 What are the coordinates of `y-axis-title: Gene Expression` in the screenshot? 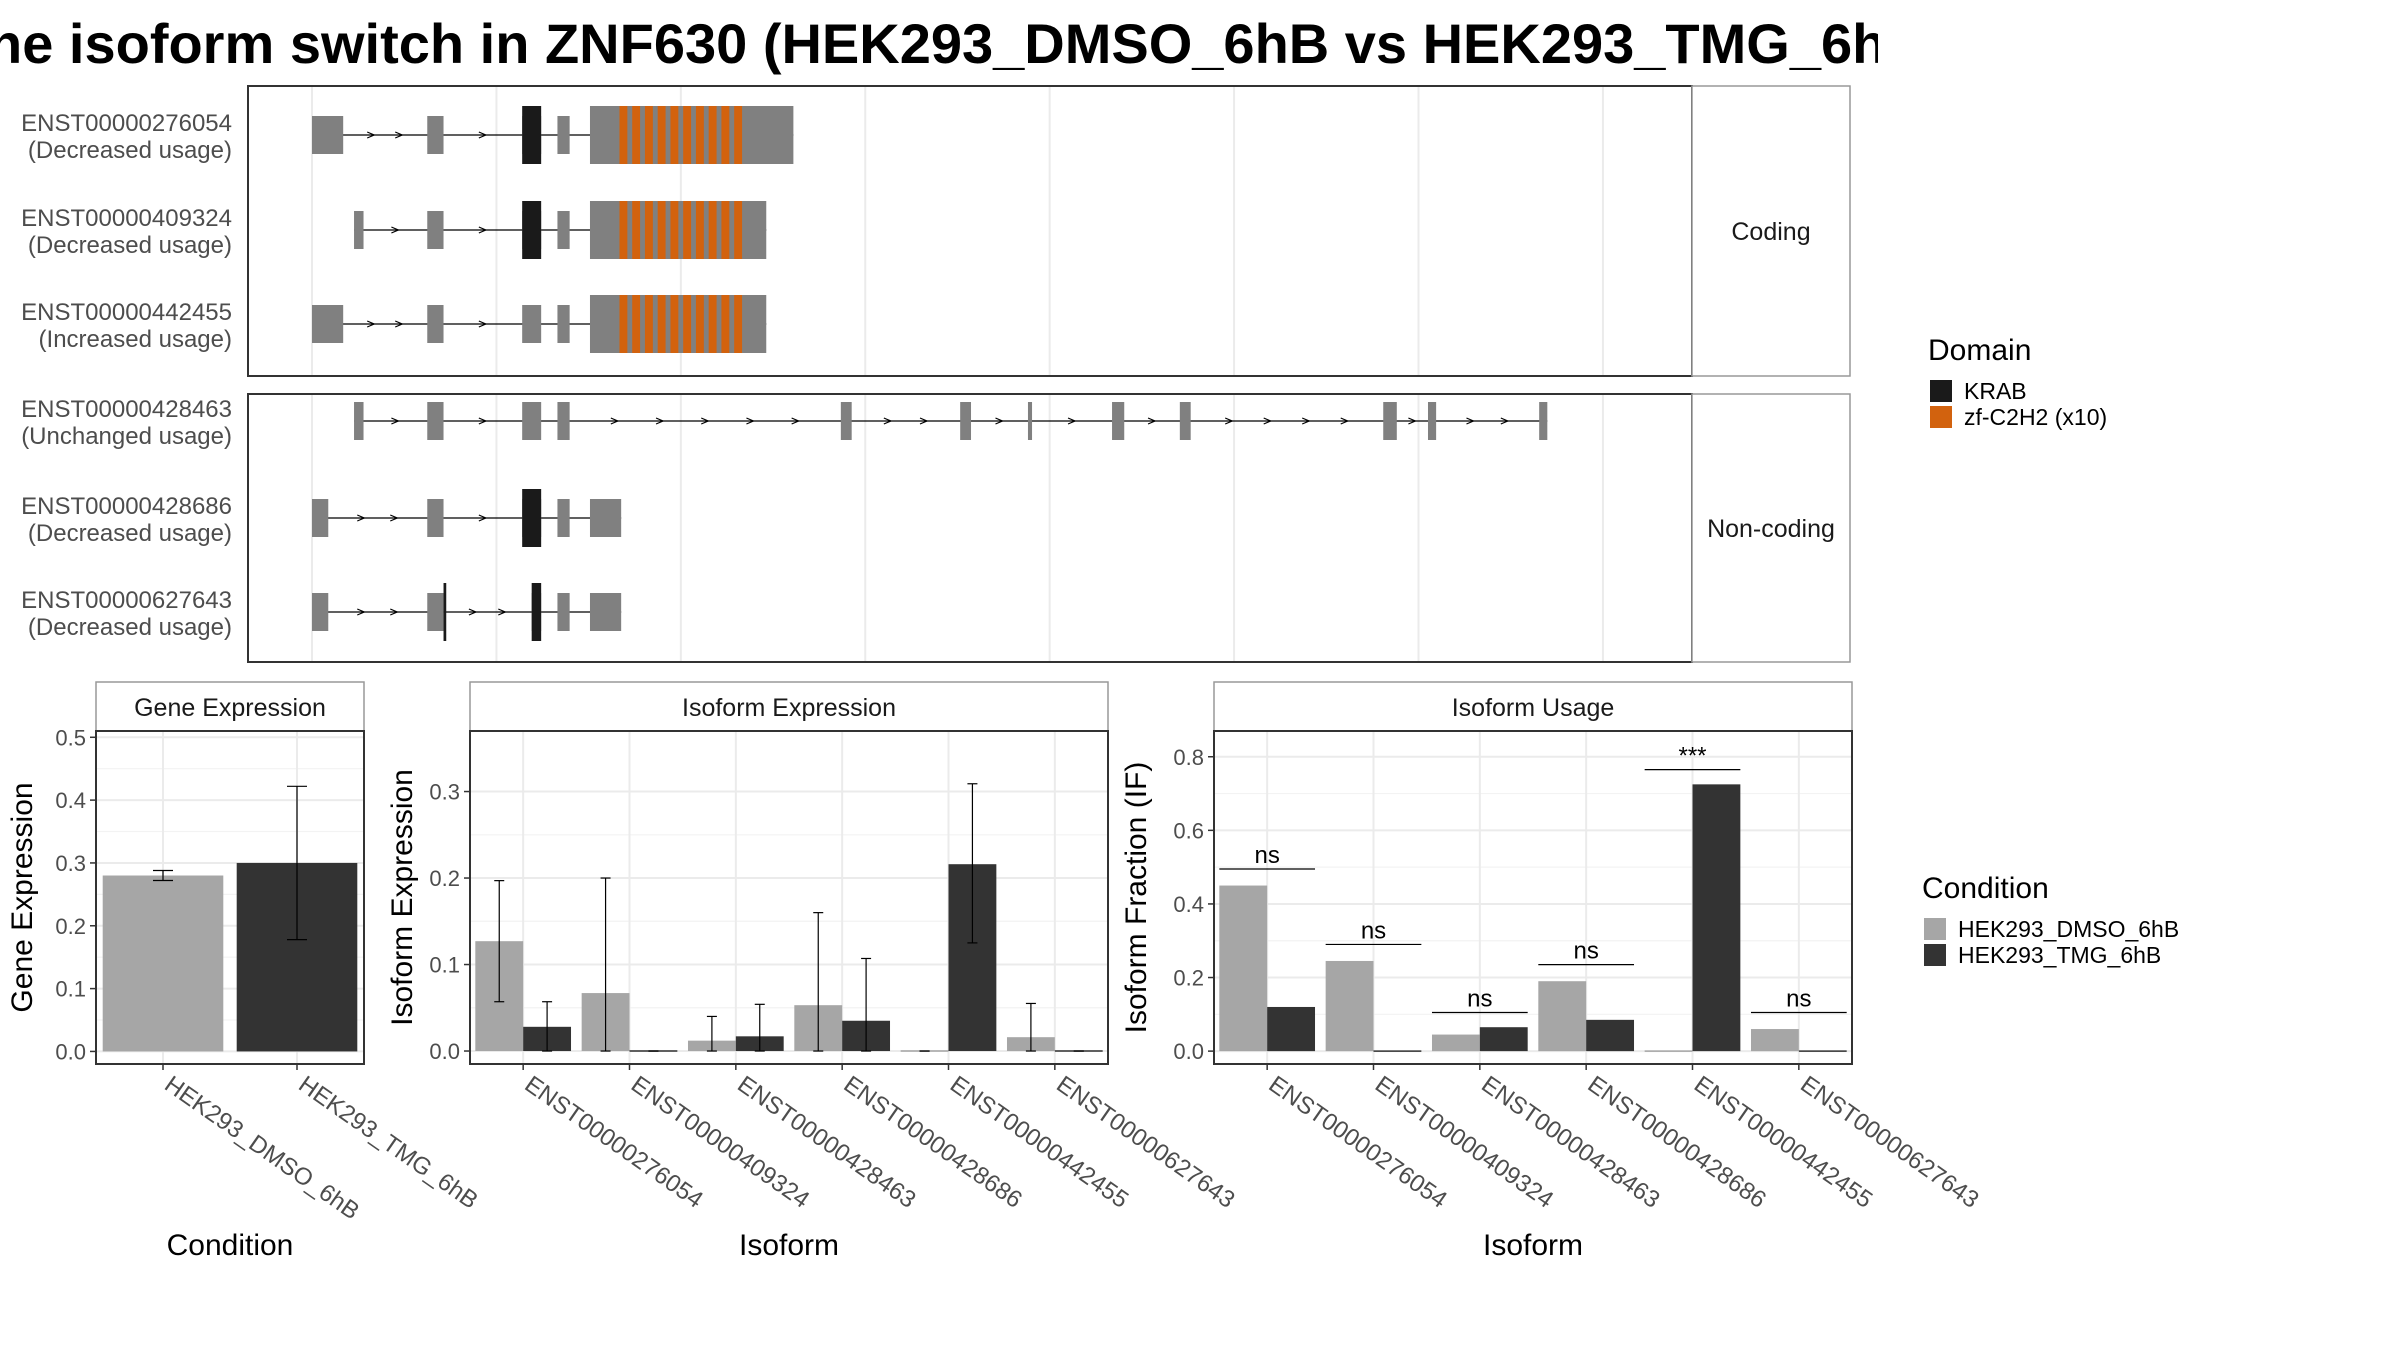 It's located at (22, 897).